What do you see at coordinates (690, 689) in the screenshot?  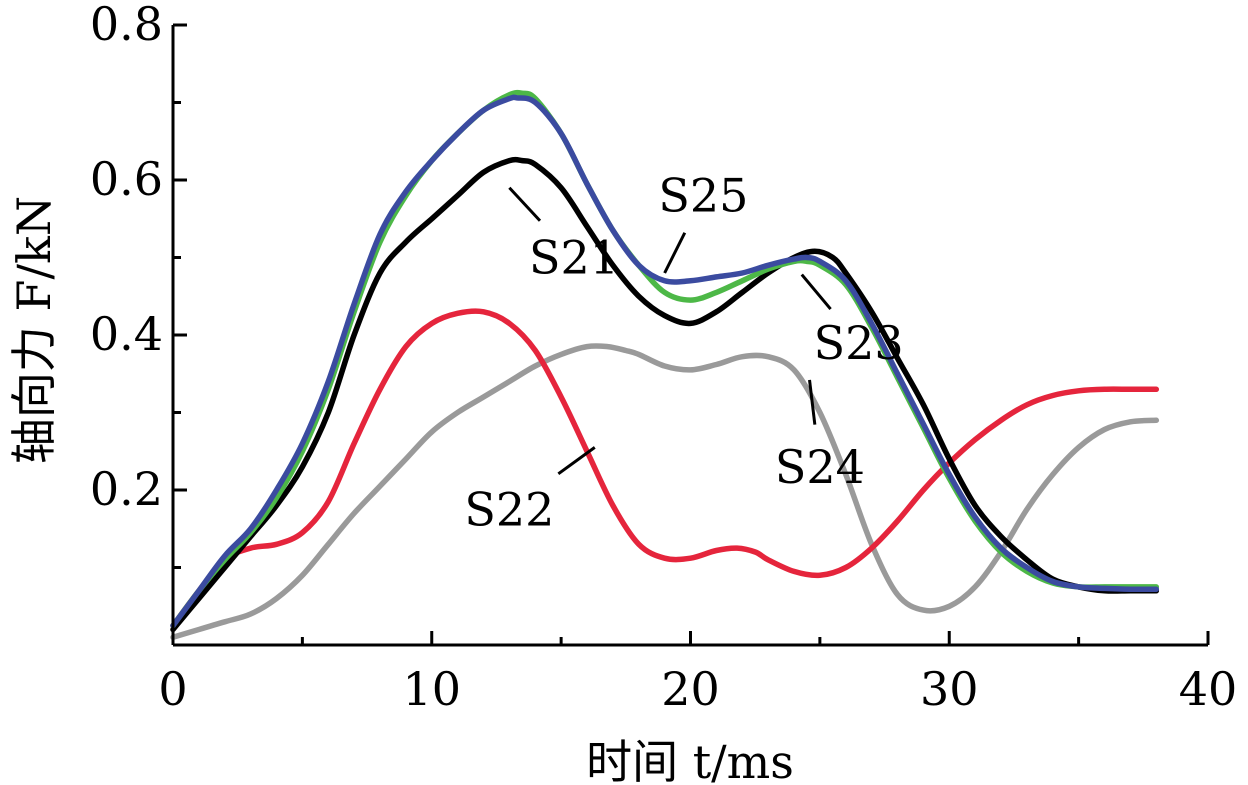 I see `x-tick-label: 20` at bounding box center [690, 689].